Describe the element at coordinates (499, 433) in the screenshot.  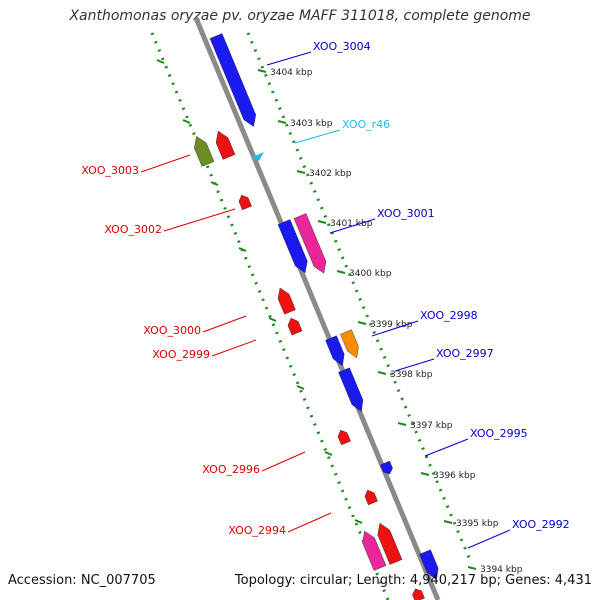
I see `gene-label-xoo-2995: XOO_2995` at that location.